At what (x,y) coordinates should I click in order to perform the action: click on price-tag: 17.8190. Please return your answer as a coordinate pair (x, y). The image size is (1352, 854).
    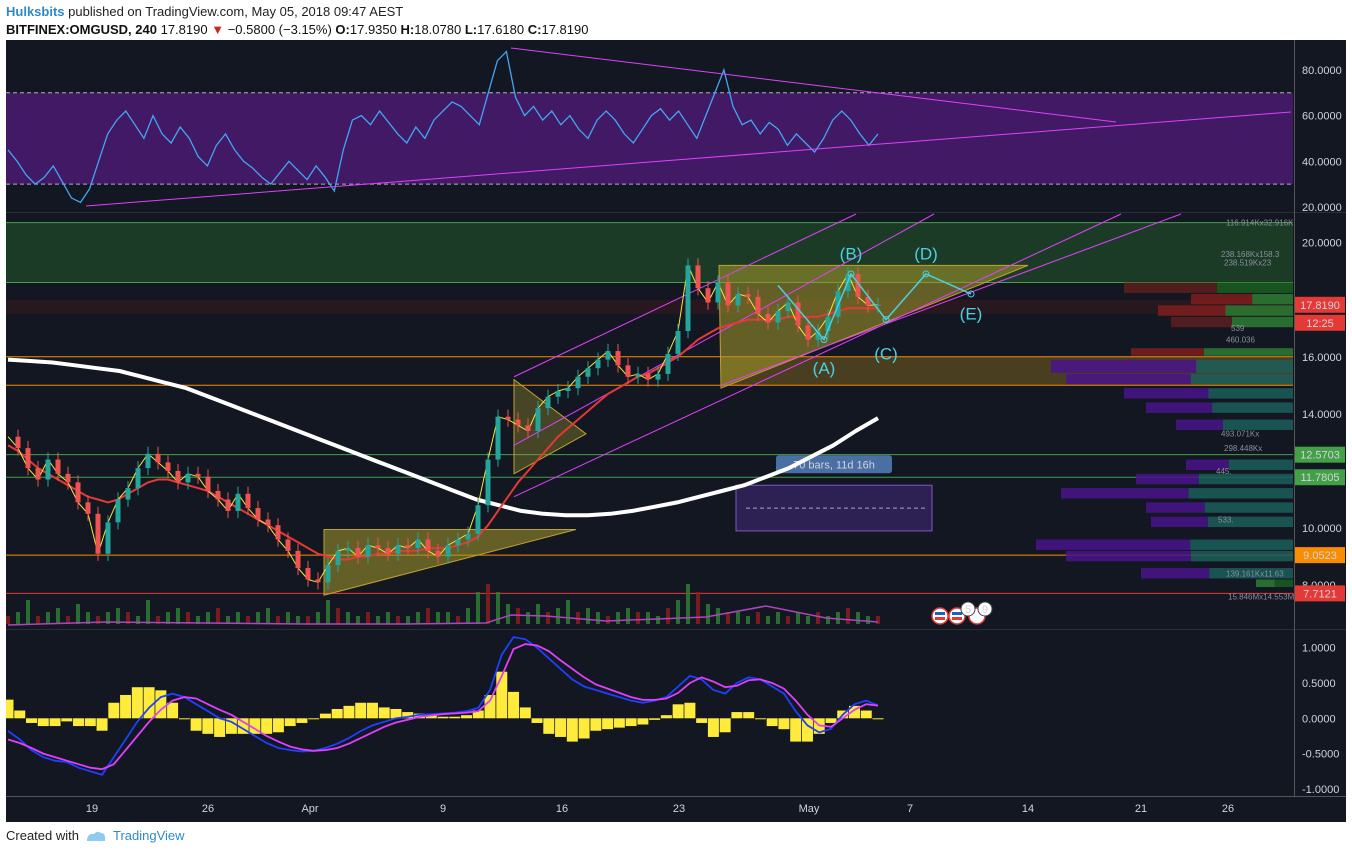
    Looking at the image, I should click on (1320, 304).